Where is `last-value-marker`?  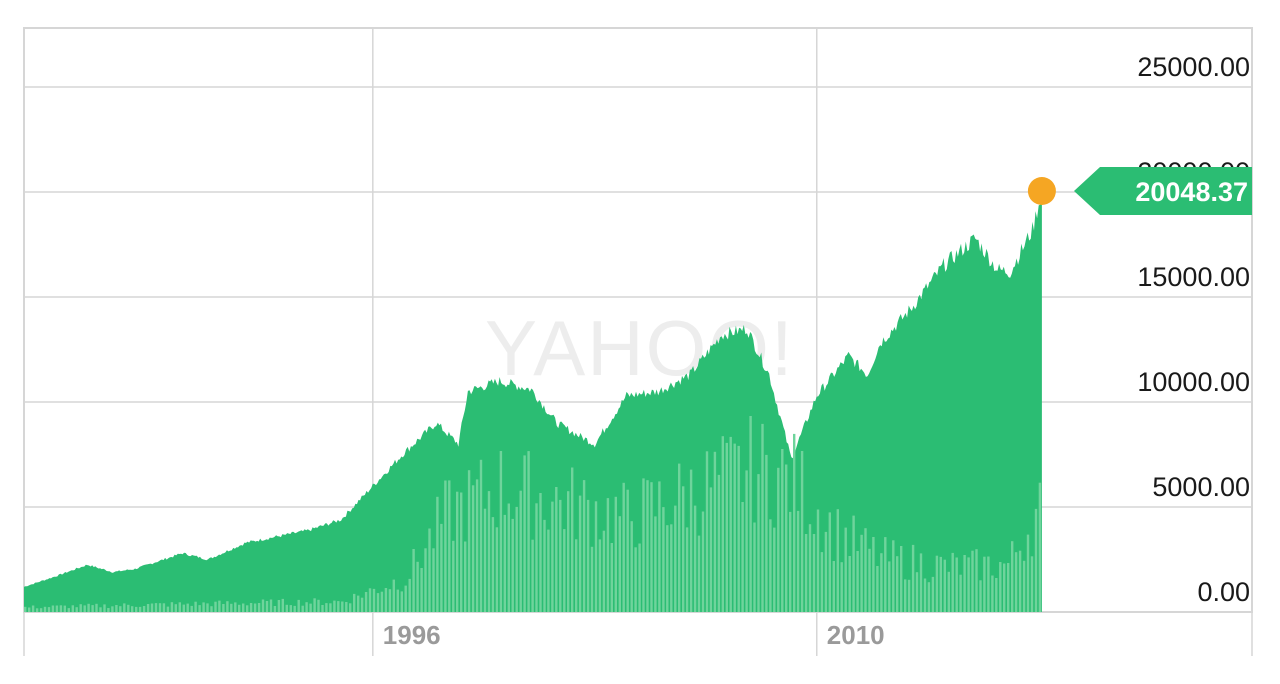 last-value-marker is located at coordinates (1041, 191).